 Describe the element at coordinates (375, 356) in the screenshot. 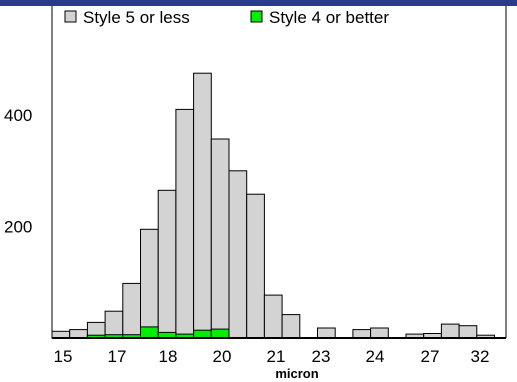

I see `x-tick-label-24: 24` at that location.